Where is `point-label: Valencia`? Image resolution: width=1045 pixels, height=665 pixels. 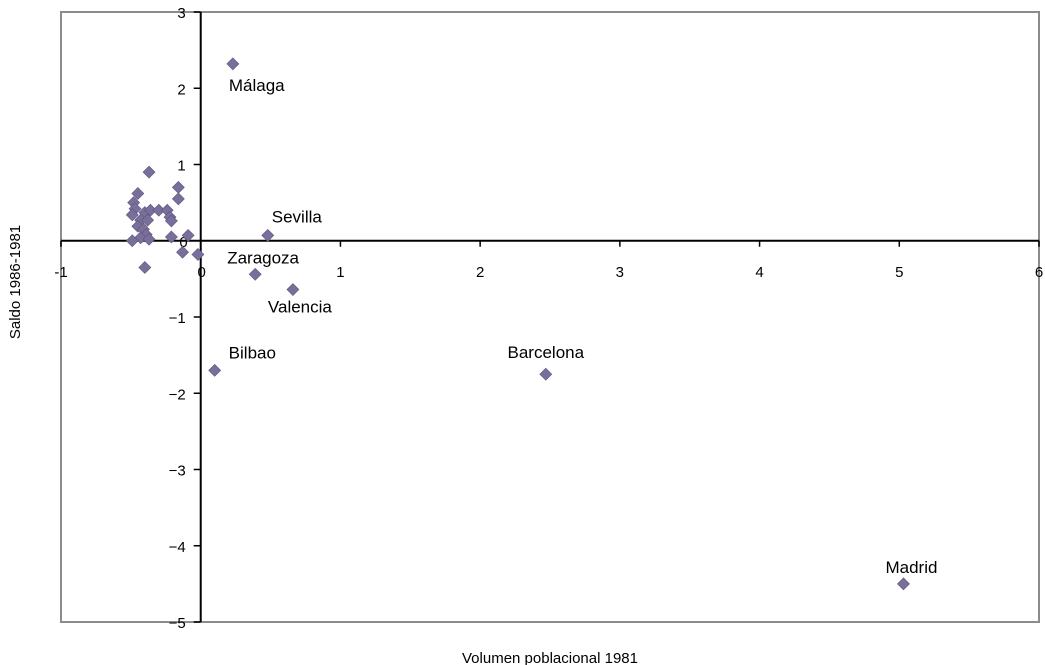
point-label: Valencia is located at coordinates (300, 307).